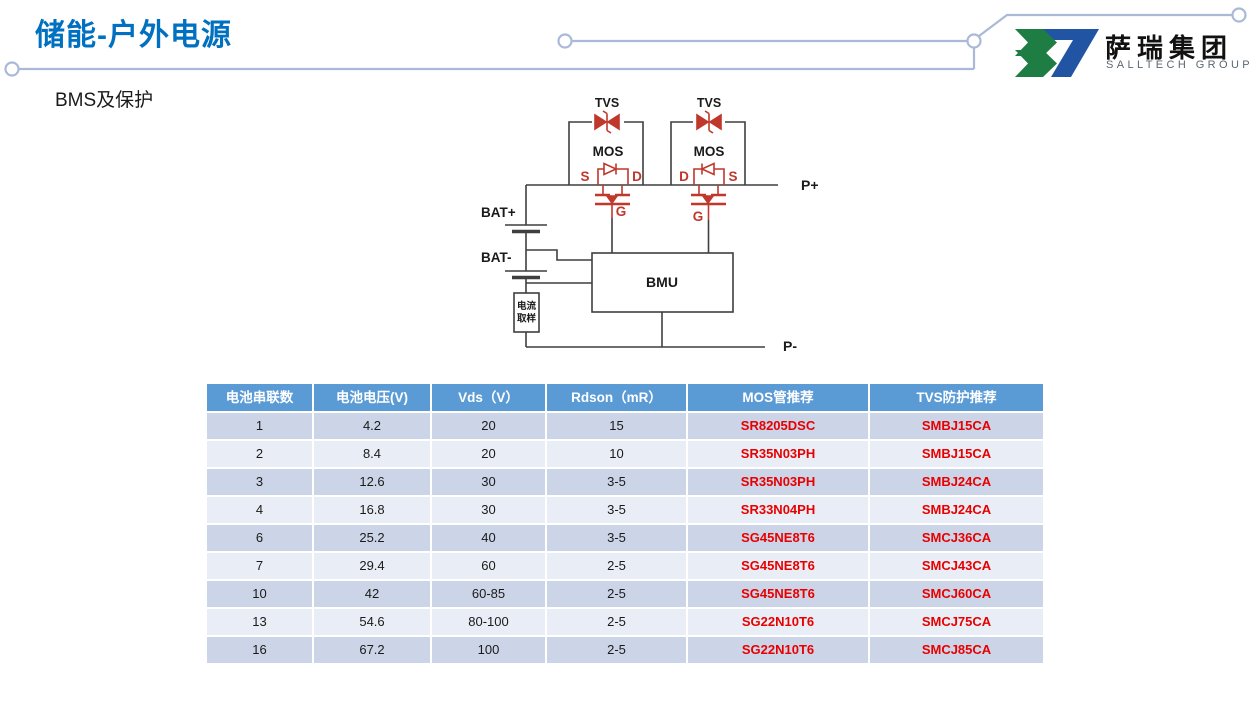 The height and width of the screenshot is (705, 1257). Describe the element at coordinates (372, 397) in the screenshot. I see `column-header: 电池电压(V)` at that location.